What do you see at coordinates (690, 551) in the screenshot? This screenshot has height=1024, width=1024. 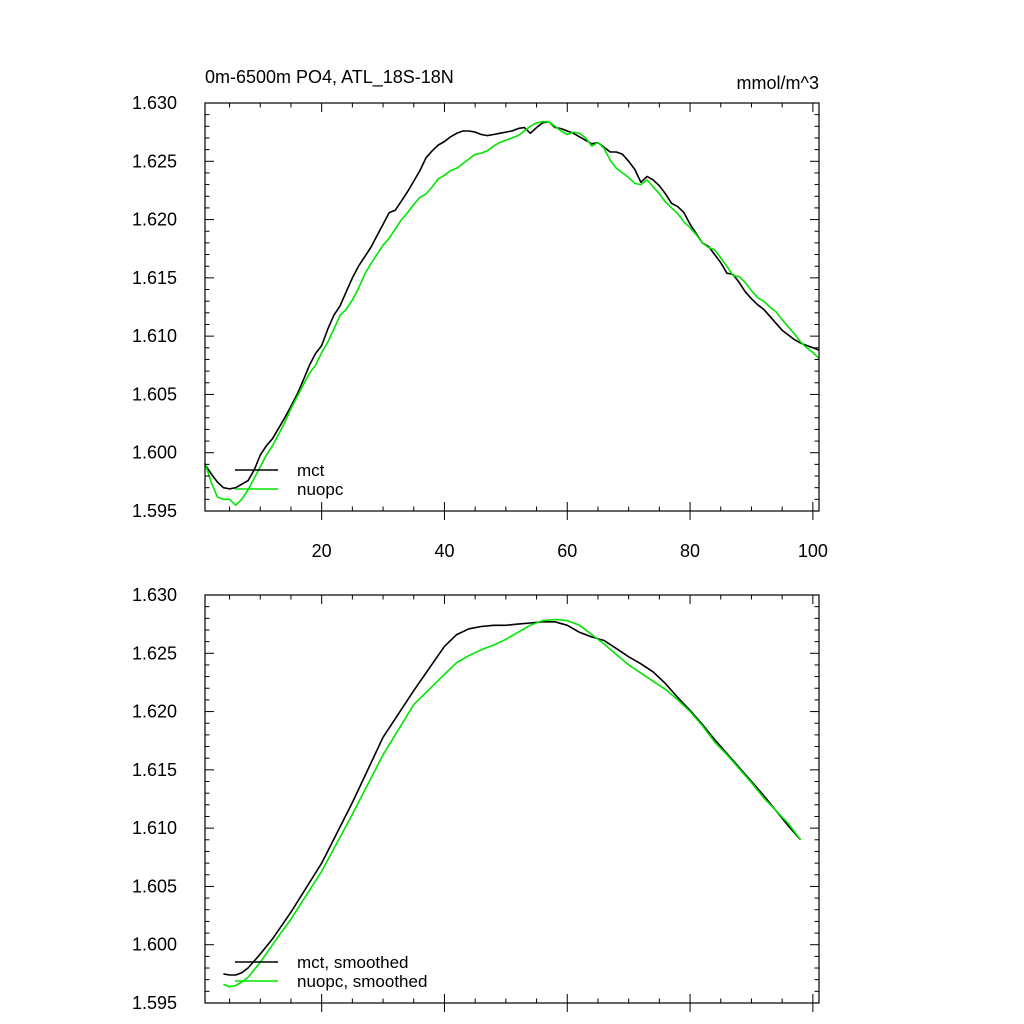 I see `x-tick-label: 80` at bounding box center [690, 551].